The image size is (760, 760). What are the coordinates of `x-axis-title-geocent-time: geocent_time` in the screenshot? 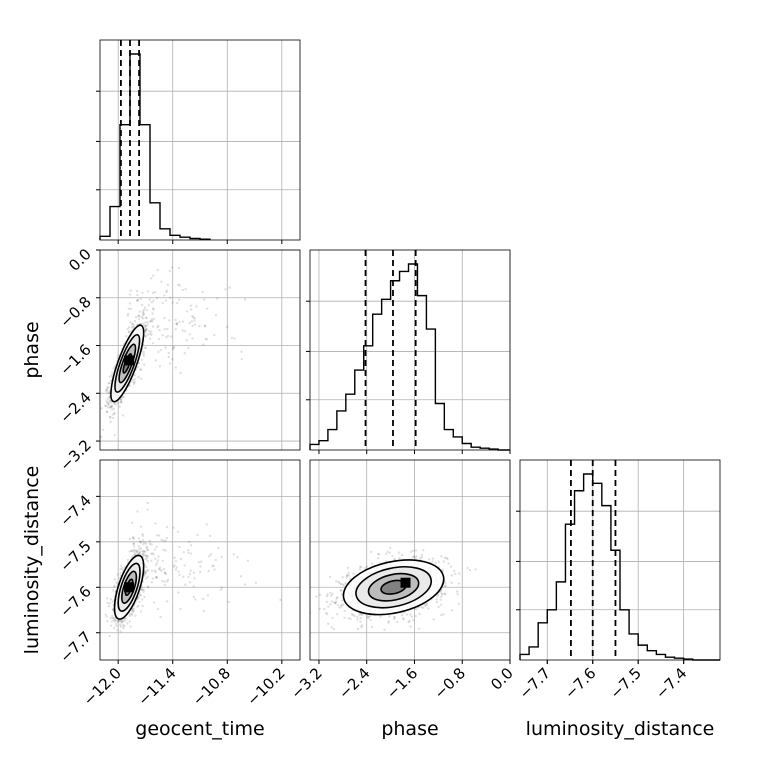 It's located at (199, 729).